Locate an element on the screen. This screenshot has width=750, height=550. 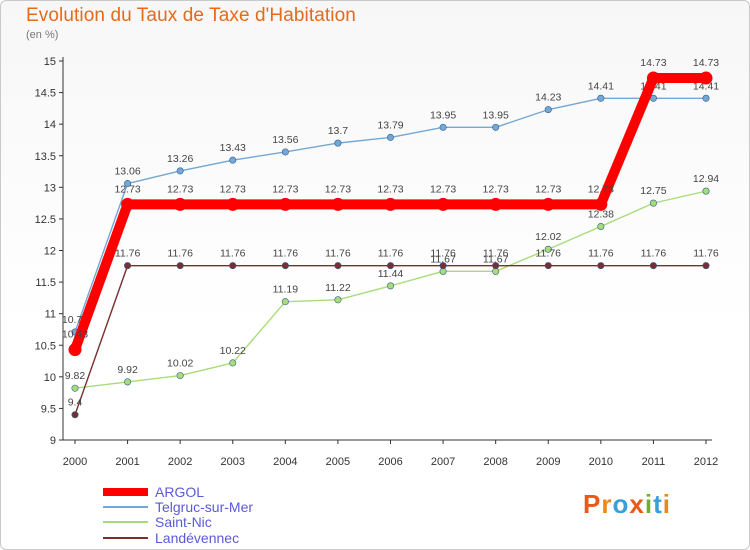
data-label: 13.06 is located at coordinates (127, 172).